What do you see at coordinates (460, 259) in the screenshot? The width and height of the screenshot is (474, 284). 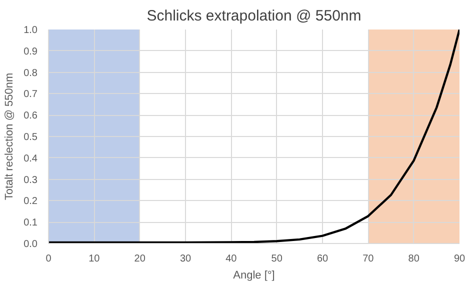 I see `x-tick-label: 90` at bounding box center [460, 259].